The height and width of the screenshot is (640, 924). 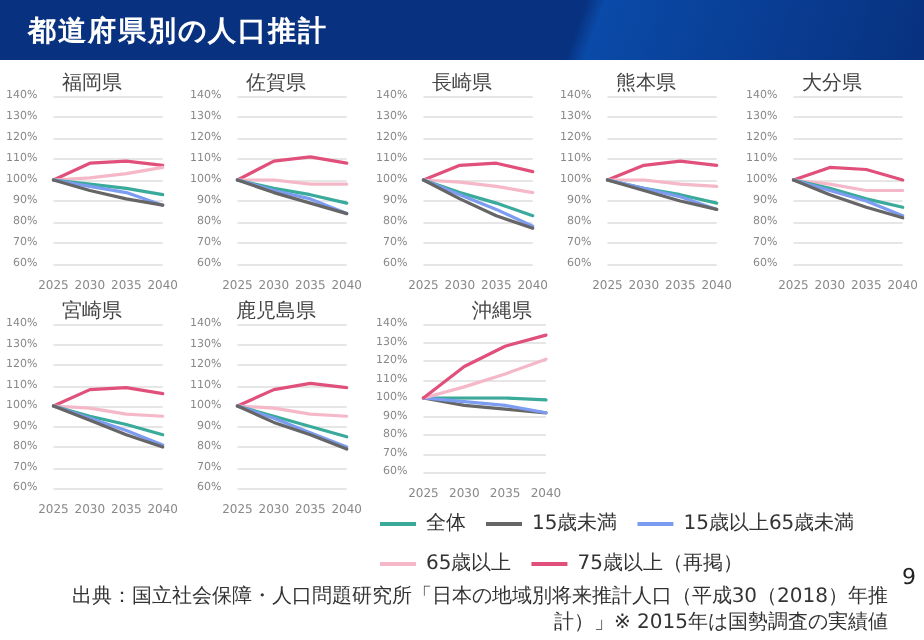 I want to click on legend-label: 65歳以上, so click(x=468, y=563).